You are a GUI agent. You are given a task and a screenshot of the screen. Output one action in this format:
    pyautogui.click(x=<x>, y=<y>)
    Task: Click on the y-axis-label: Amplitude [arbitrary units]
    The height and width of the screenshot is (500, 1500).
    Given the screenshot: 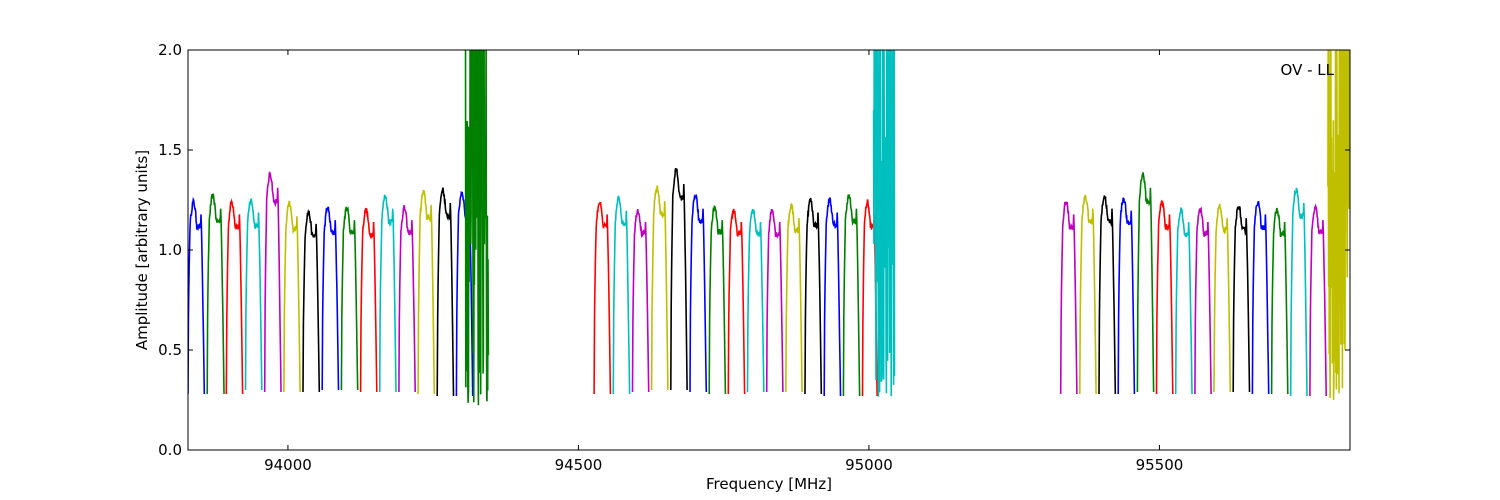 What is the action you would take?
    pyautogui.click(x=142, y=250)
    